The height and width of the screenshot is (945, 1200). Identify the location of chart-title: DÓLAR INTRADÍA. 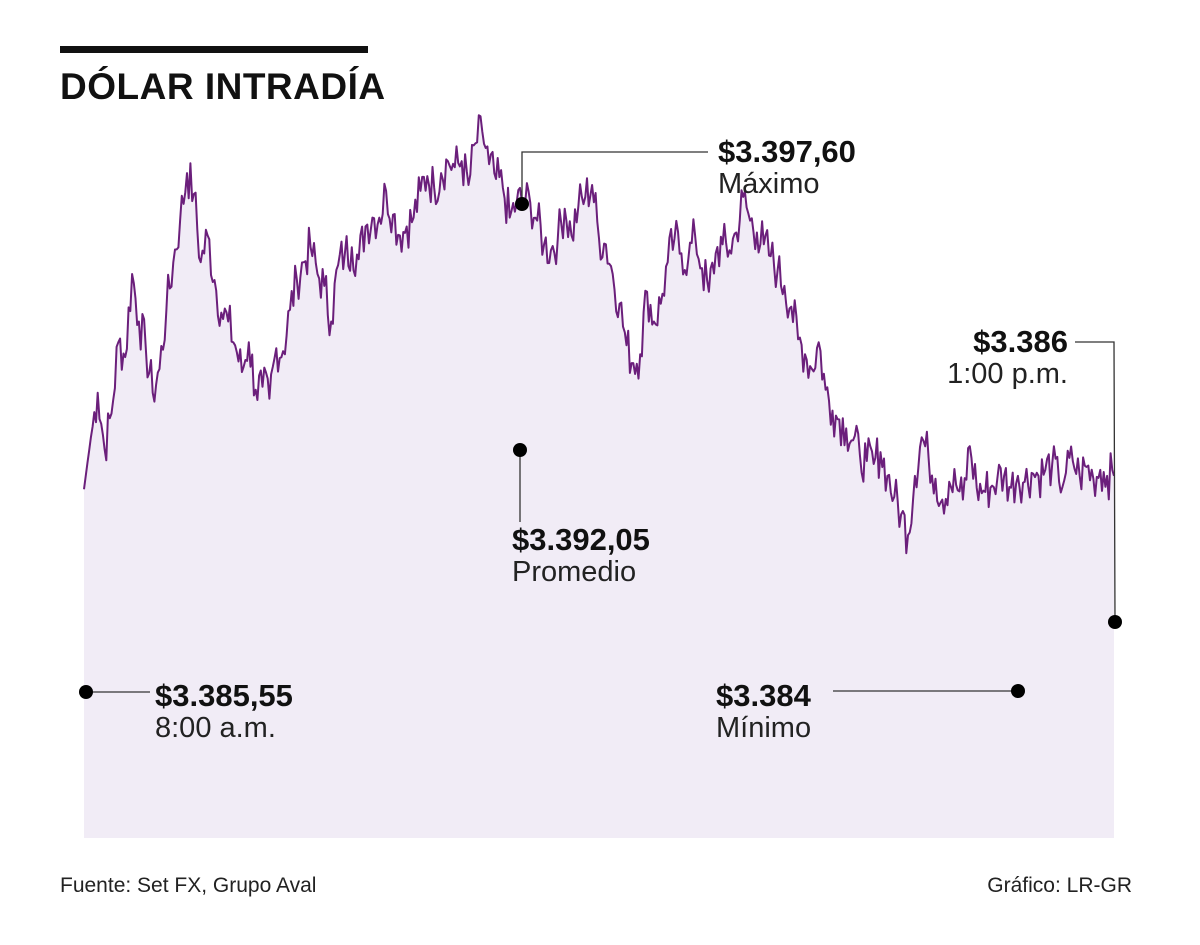
(223, 86).